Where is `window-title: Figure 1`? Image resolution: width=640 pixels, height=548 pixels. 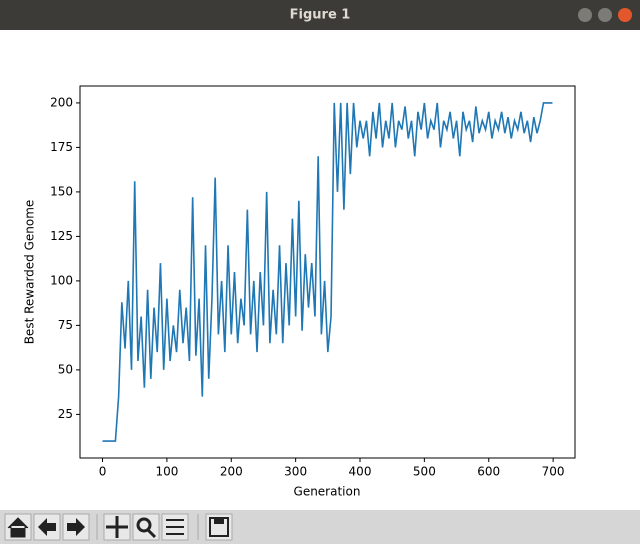
window-title: Figure 1 is located at coordinates (320, 15).